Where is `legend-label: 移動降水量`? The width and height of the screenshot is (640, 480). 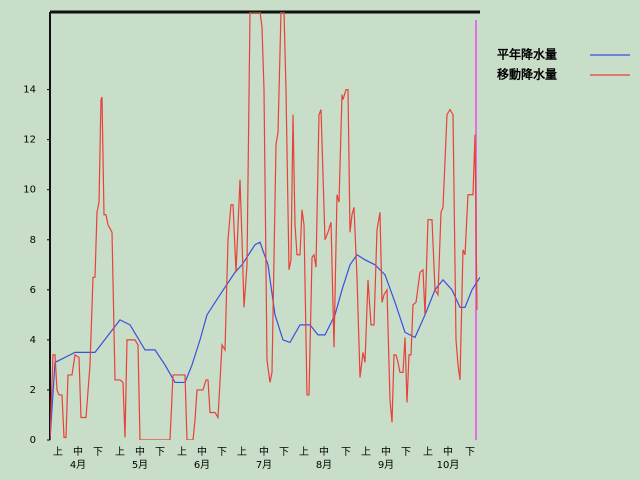
legend-label: 移動降水量 is located at coordinates (527, 74).